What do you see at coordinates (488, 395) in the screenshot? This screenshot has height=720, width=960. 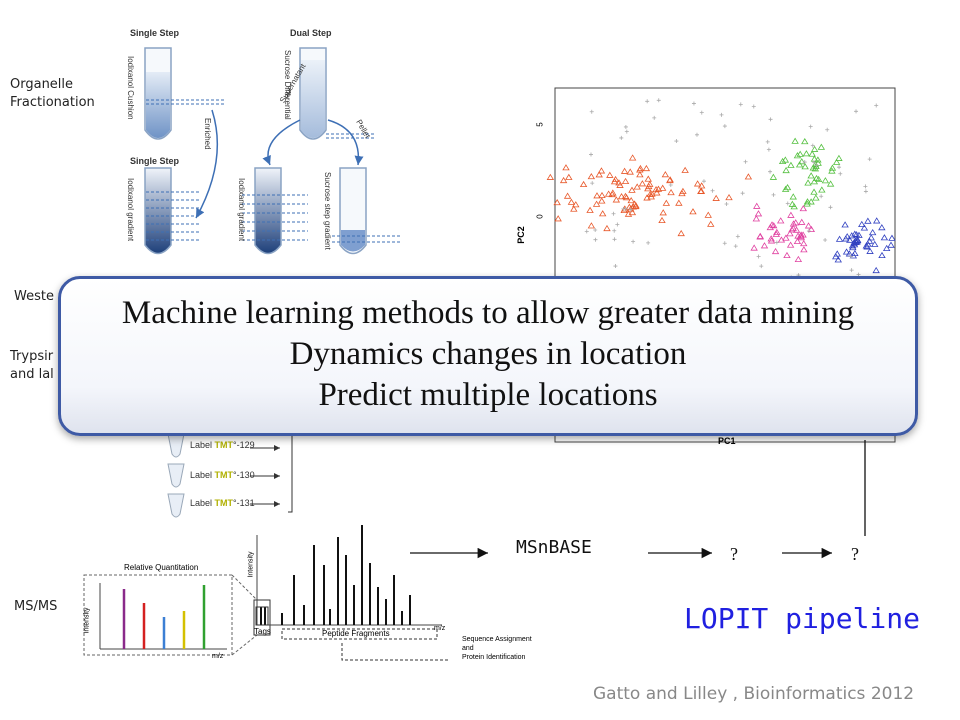 I see `callout-line-3: Predict multiple locations` at bounding box center [488, 395].